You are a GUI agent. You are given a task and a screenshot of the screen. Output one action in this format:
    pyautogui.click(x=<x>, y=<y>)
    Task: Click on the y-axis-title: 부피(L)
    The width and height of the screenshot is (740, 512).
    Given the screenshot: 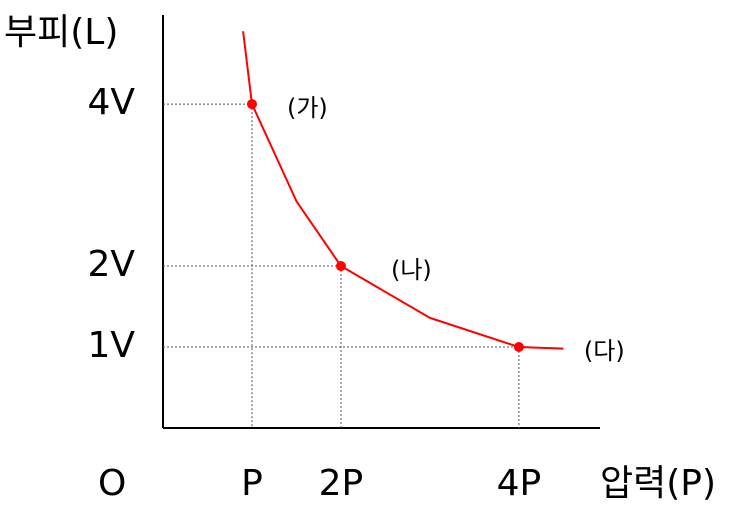 What is the action you would take?
    pyautogui.click(x=61, y=32)
    